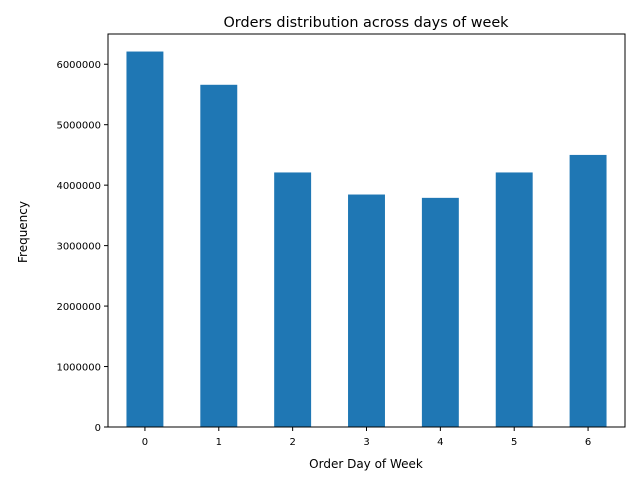 The width and height of the screenshot is (640, 480). What do you see at coordinates (145, 442) in the screenshot?
I see `x-tick-label: 0` at bounding box center [145, 442].